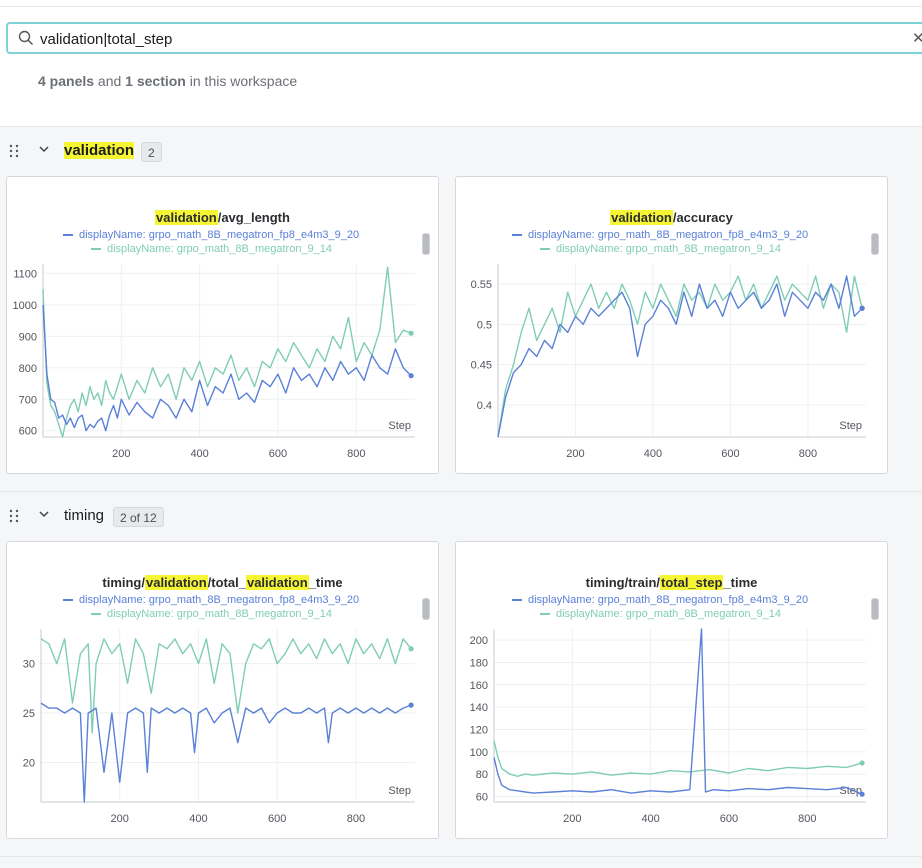  I want to click on section-header-validation: validation 2, so click(461, 152).